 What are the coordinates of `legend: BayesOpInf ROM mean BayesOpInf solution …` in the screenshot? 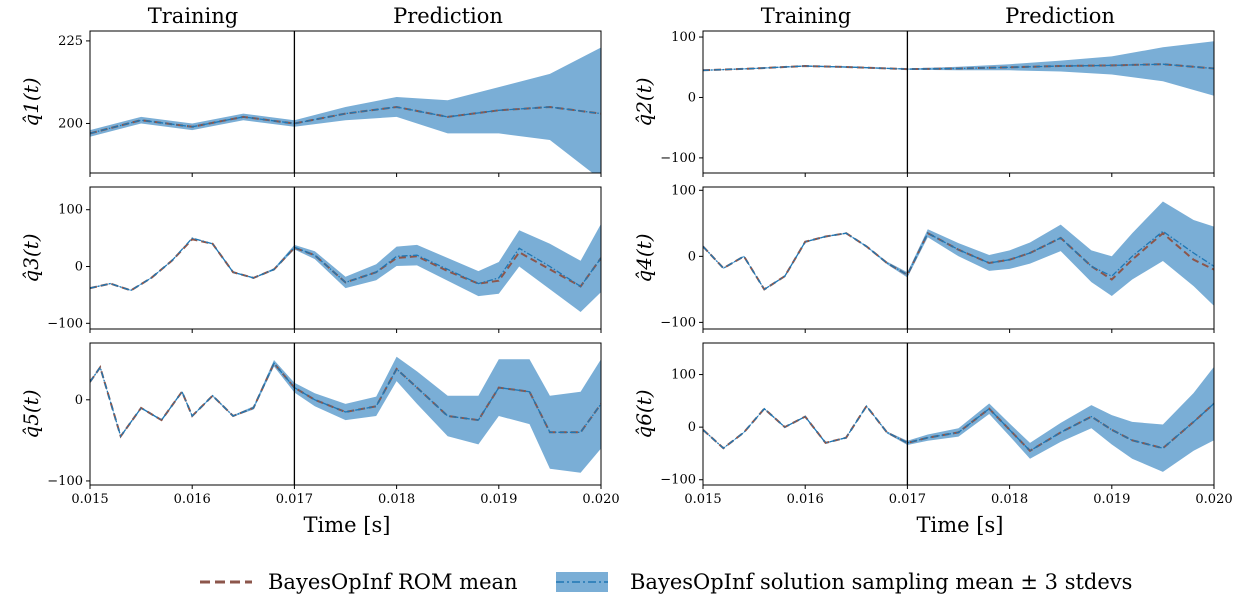 It's located at (666, 582).